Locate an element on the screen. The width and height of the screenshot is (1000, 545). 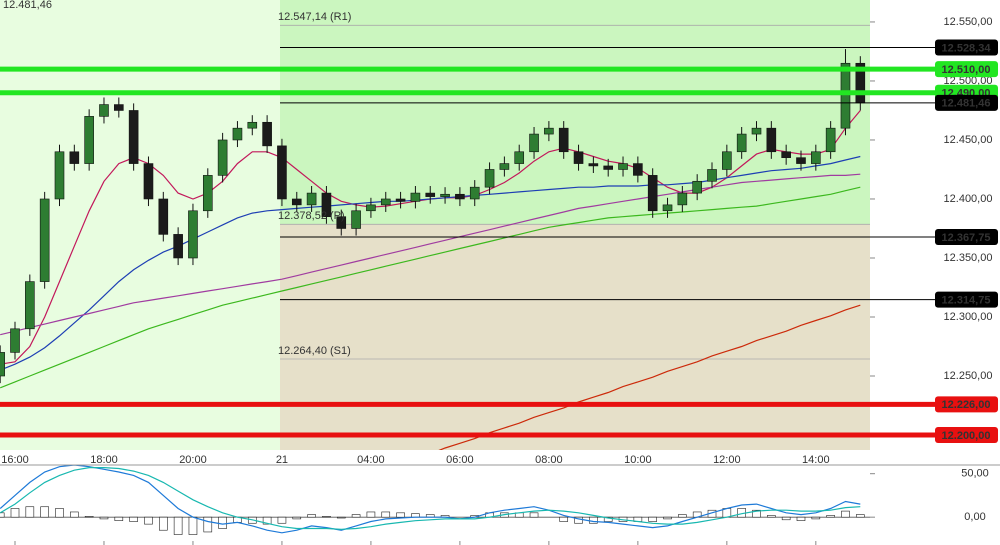
level-label: 12.314,75 is located at coordinates (966, 300).